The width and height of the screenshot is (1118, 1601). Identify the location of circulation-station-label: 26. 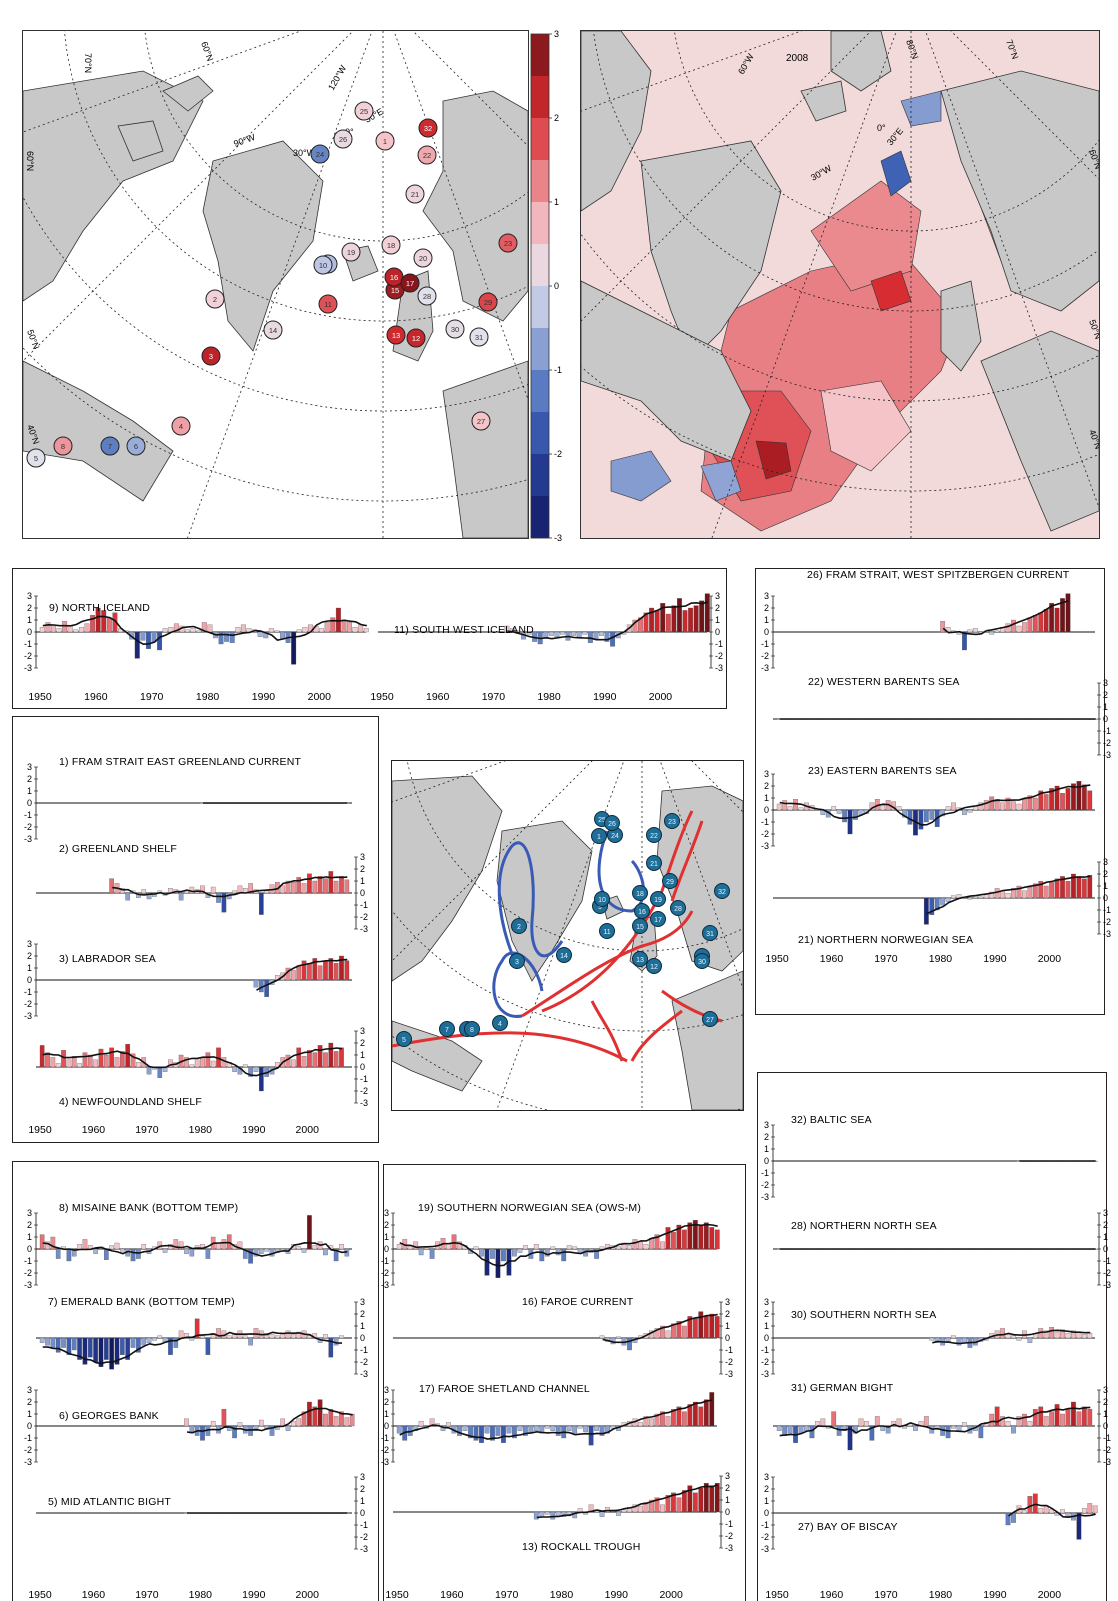
(612, 824).